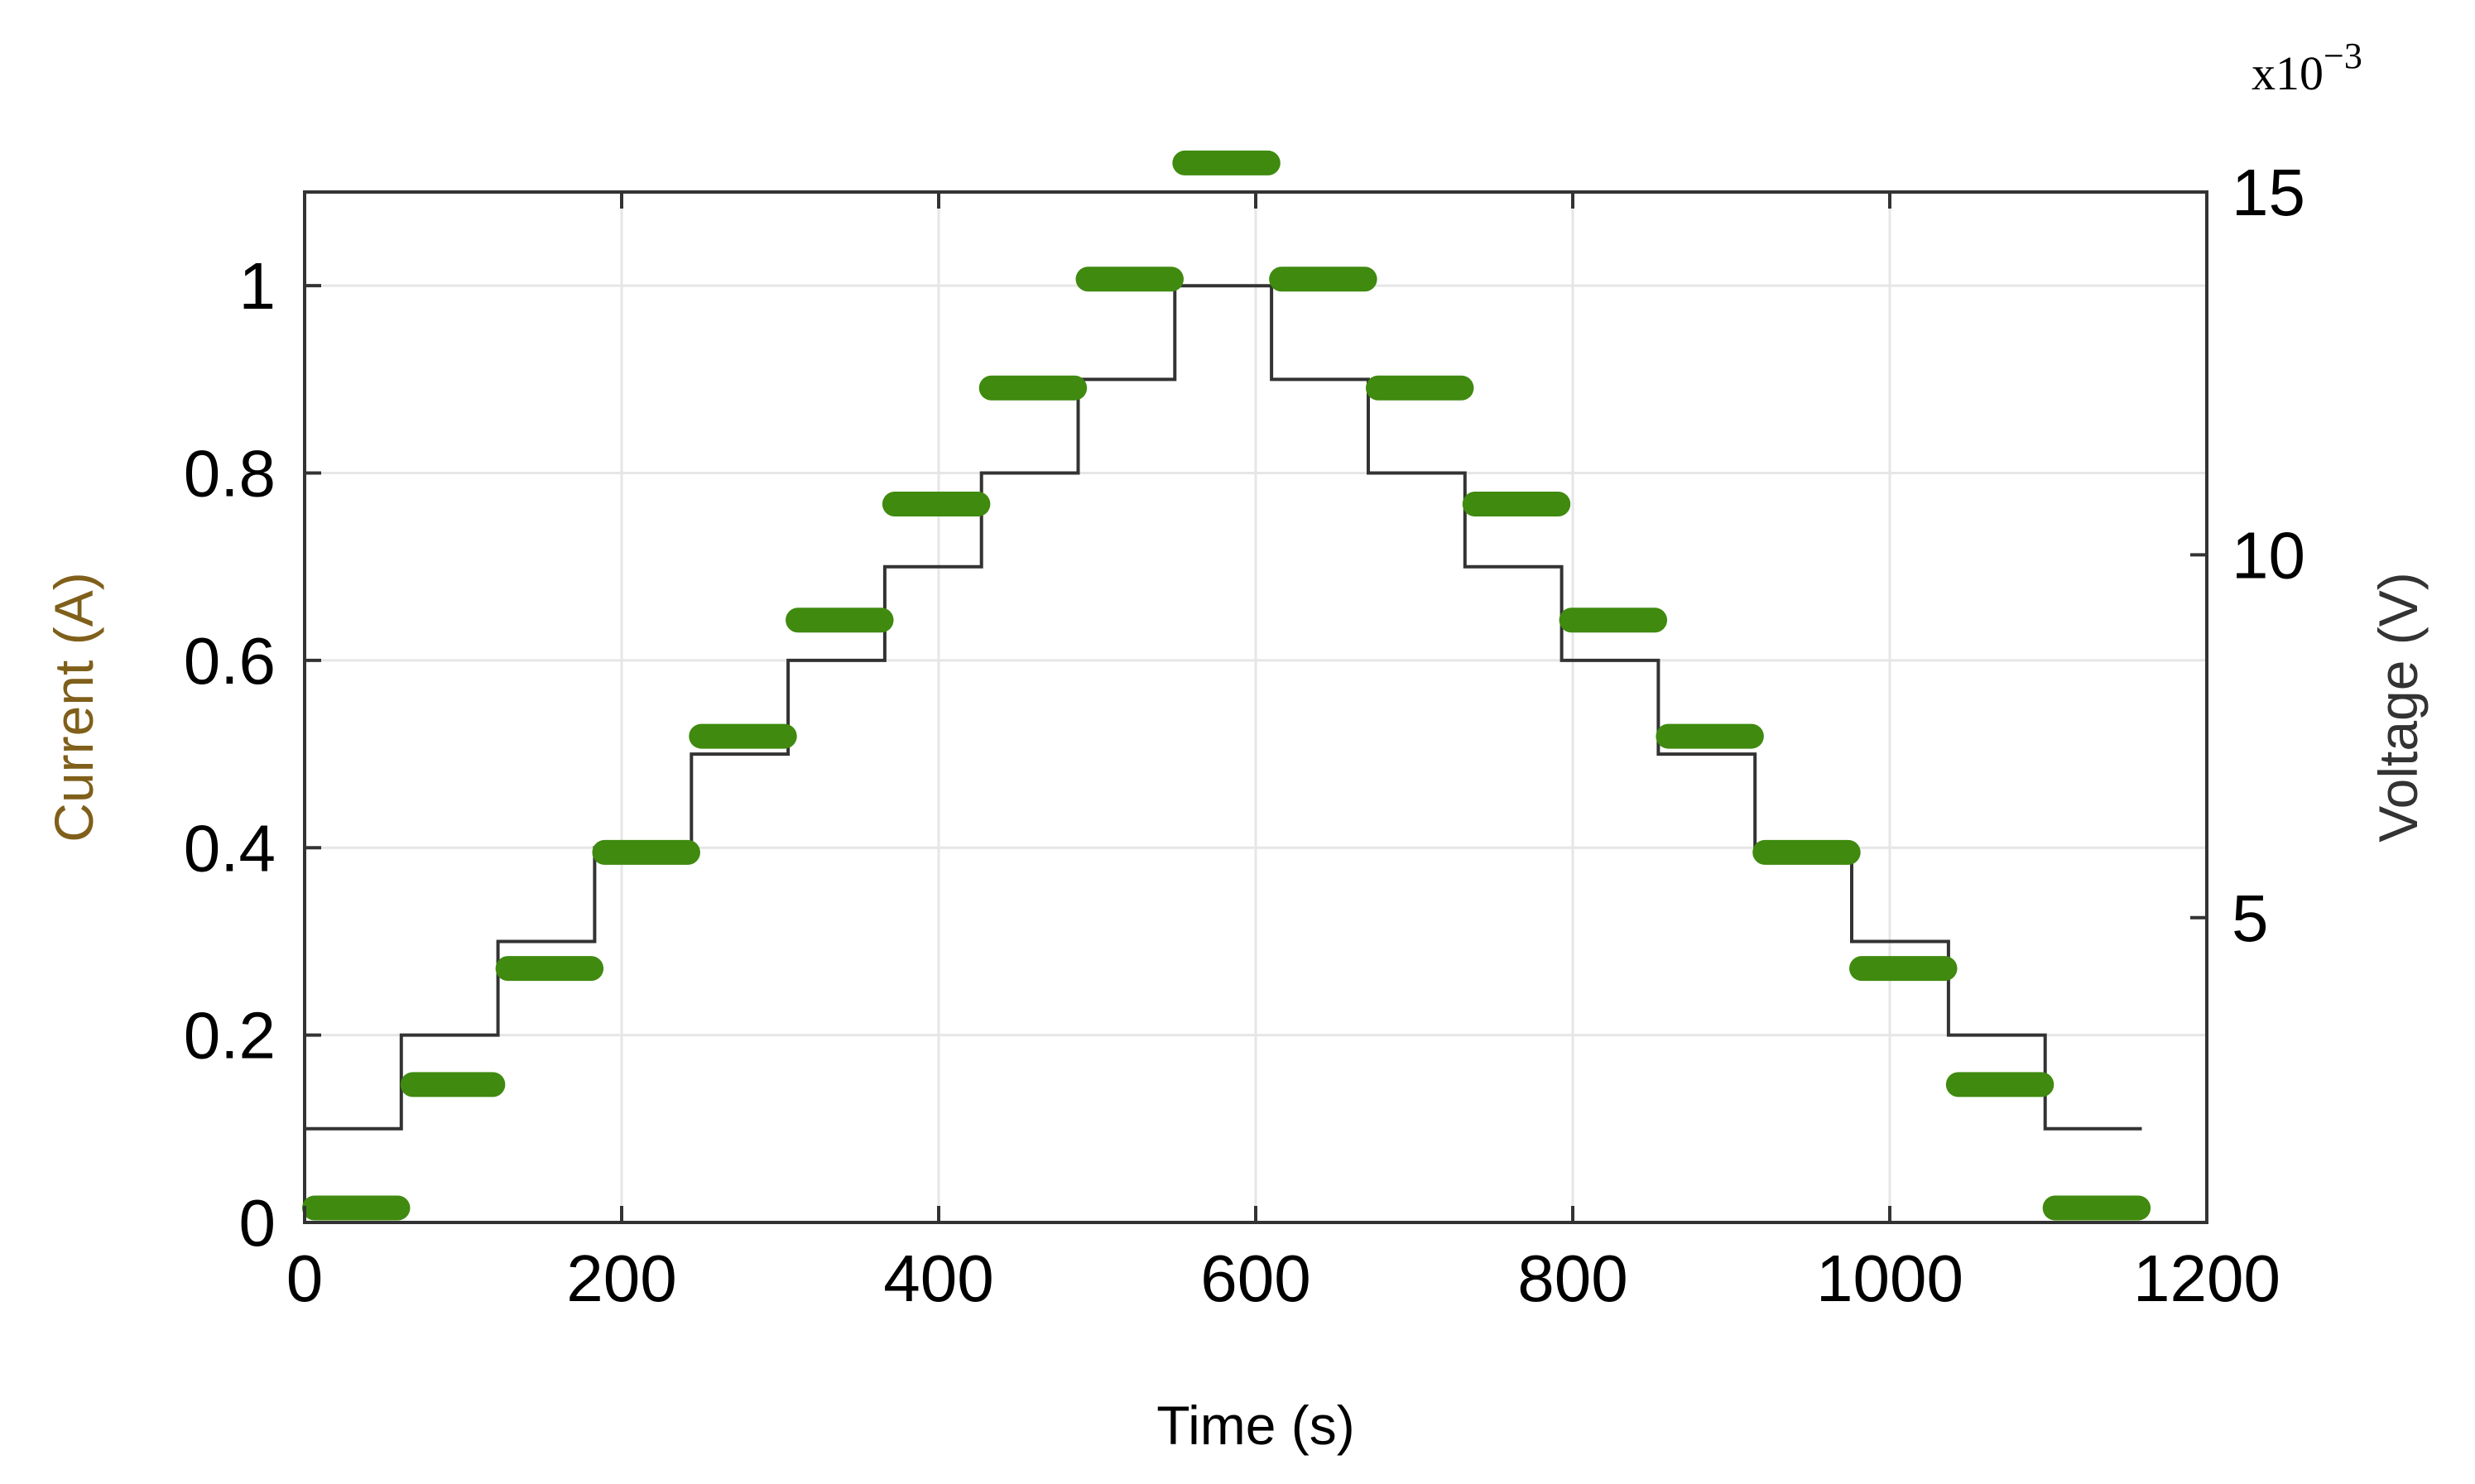 Image resolution: width=2475 pixels, height=1484 pixels. I want to click on left-y-axis-ticks: 0 0.2 0.4 0.6 0.8 1, so click(252, 754).